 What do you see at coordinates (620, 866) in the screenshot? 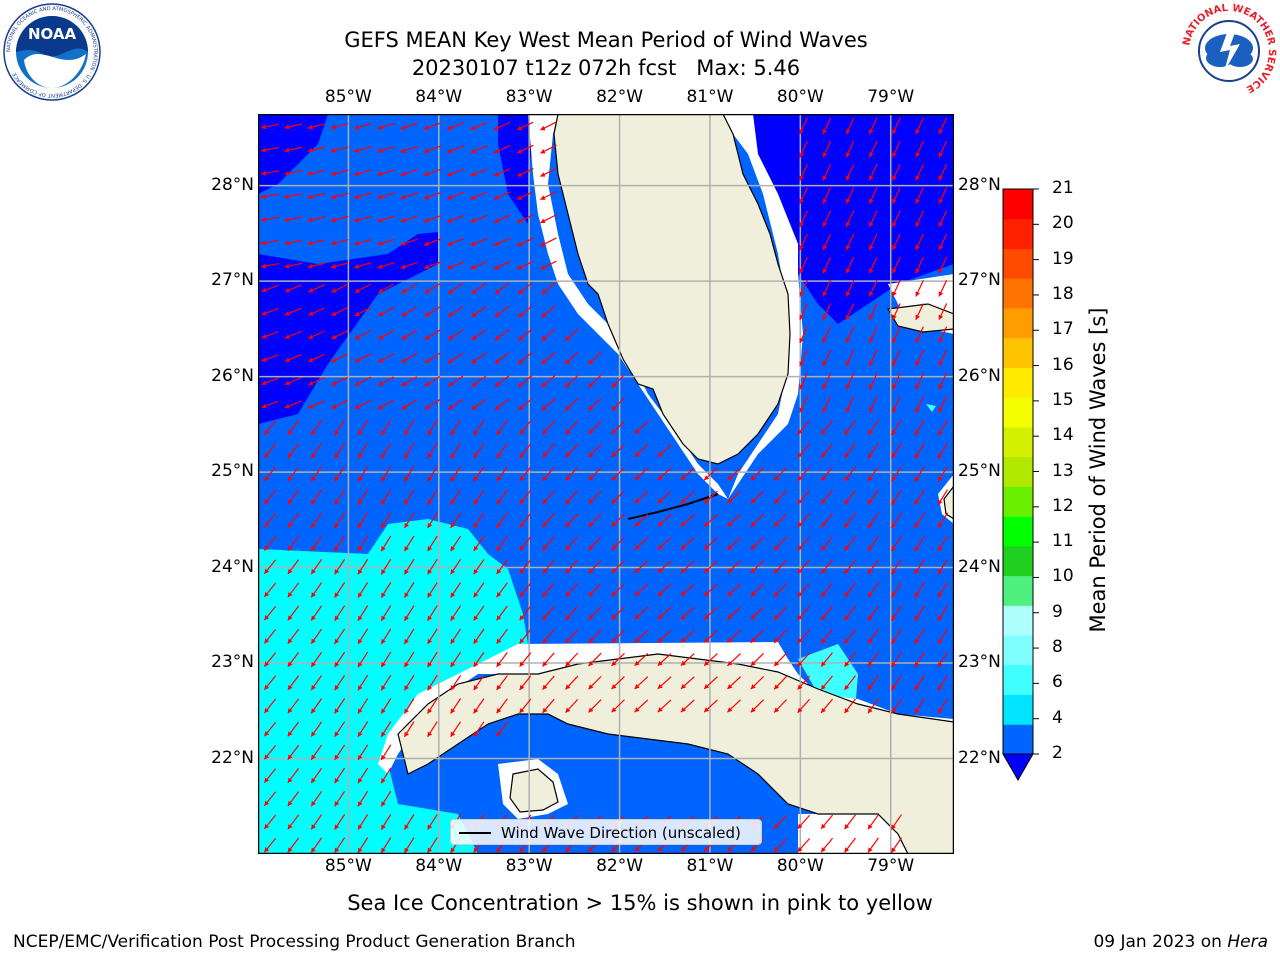
I see `lon-tick-bottom: 82°W` at bounding box center [620, 866].